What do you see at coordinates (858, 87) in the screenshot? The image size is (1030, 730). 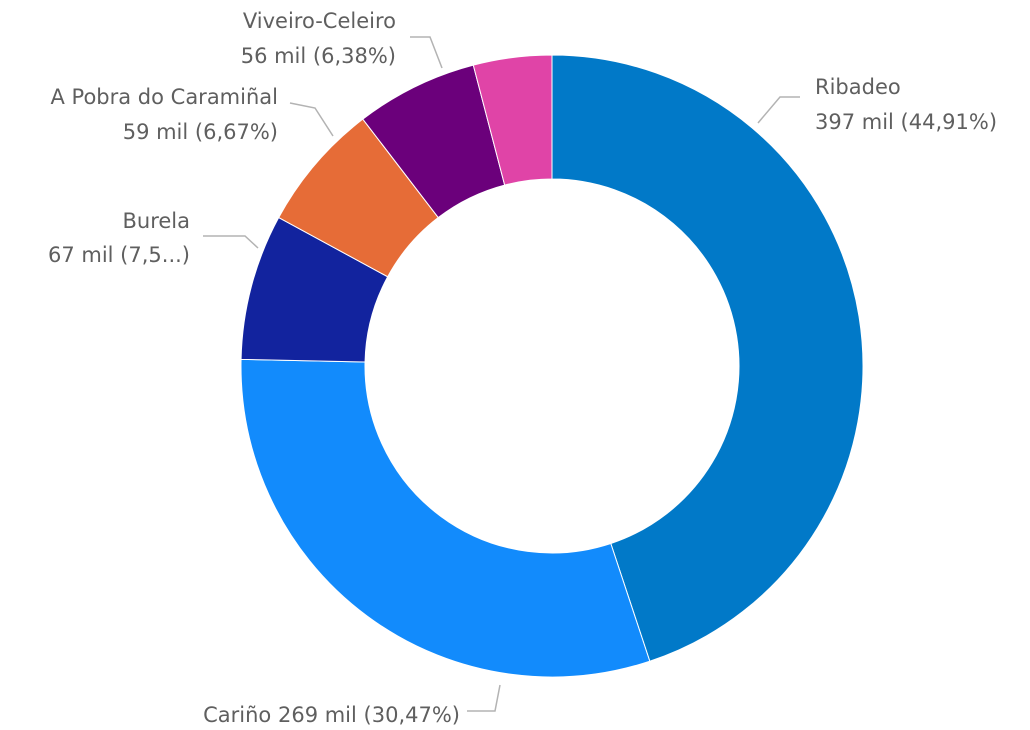 I see `label-ribadeo-name: Ribadeo` at bounding box center [858, 87].